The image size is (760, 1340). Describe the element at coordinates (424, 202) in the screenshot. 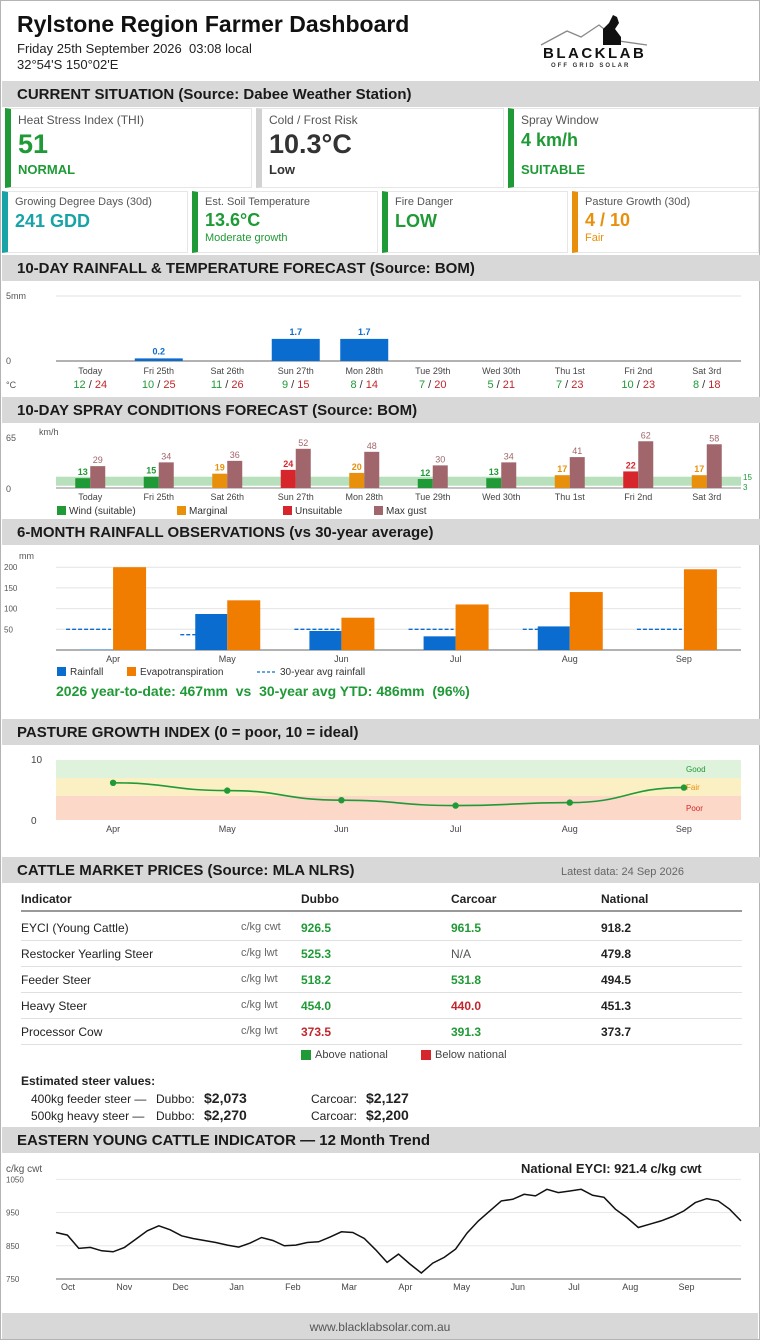

I see `fire-label: Fire Danger` at that location.